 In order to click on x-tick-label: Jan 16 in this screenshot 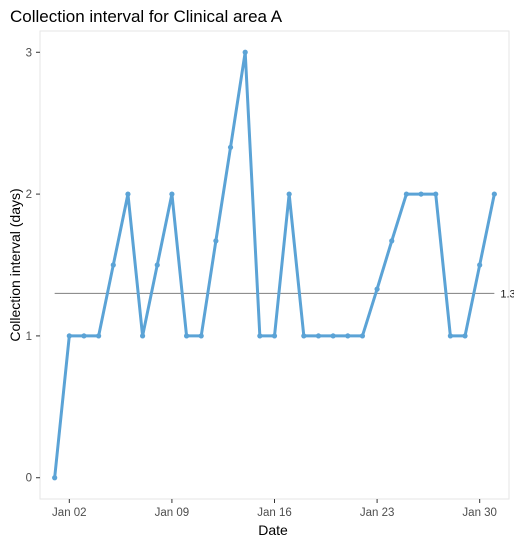, I will do `click(274, 513)`.